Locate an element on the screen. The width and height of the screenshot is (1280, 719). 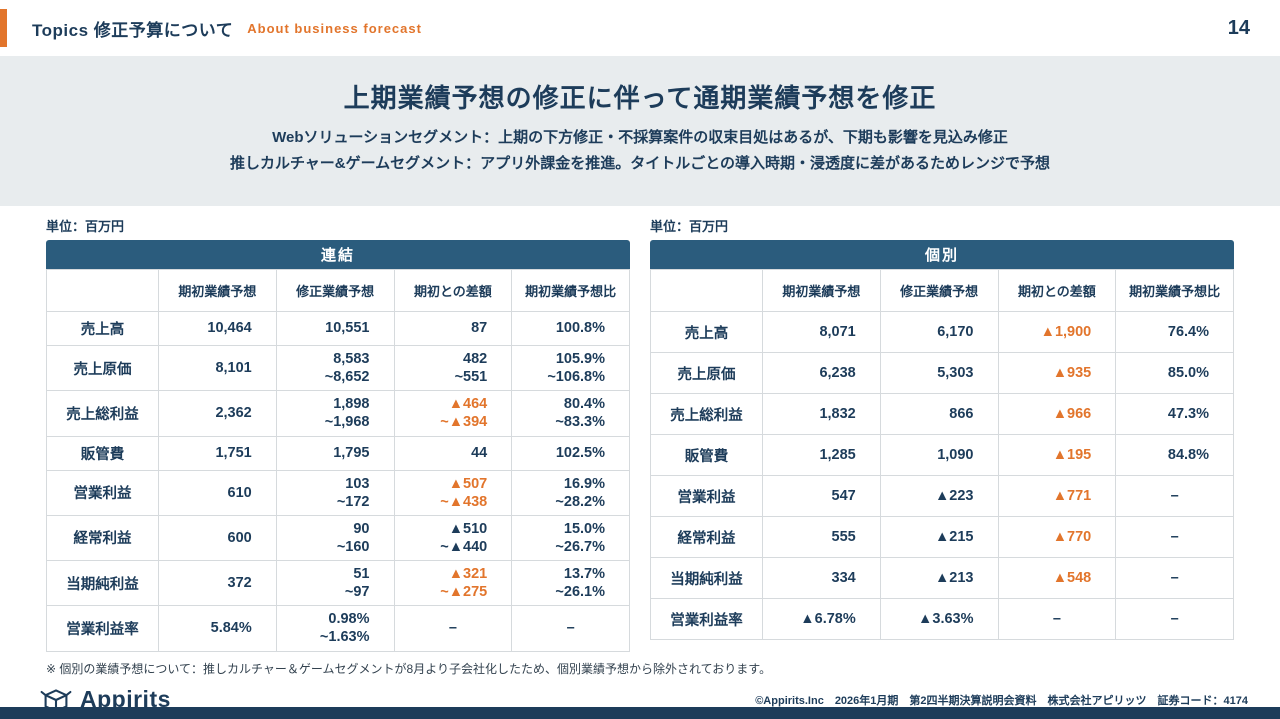
table-row: 販管費 1,285 1,090 ▲195 84.8% is located at coordinates (942, 455).